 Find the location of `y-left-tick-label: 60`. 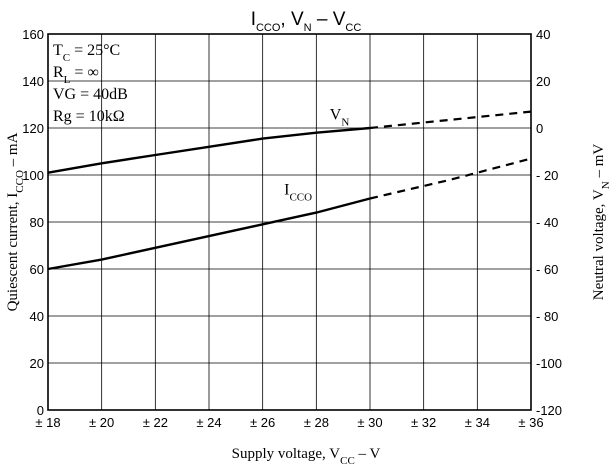

y-left-tick-label: 60 is located at coordinates (37, 269).